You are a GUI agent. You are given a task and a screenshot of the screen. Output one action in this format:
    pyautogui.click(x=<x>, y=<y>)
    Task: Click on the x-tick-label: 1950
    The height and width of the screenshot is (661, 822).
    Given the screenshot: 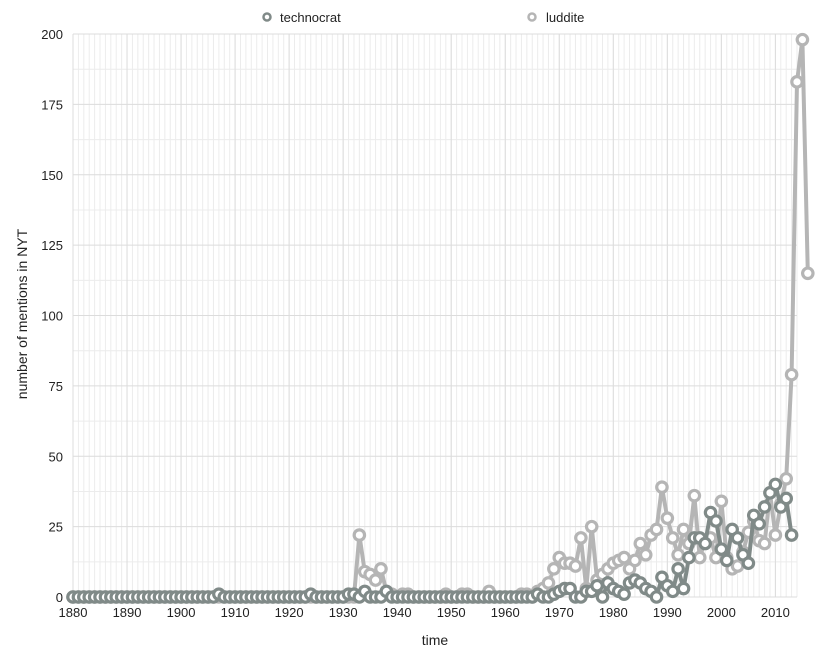 What is the action you would take?
    pyautogui.click(x=451, y=612)
    